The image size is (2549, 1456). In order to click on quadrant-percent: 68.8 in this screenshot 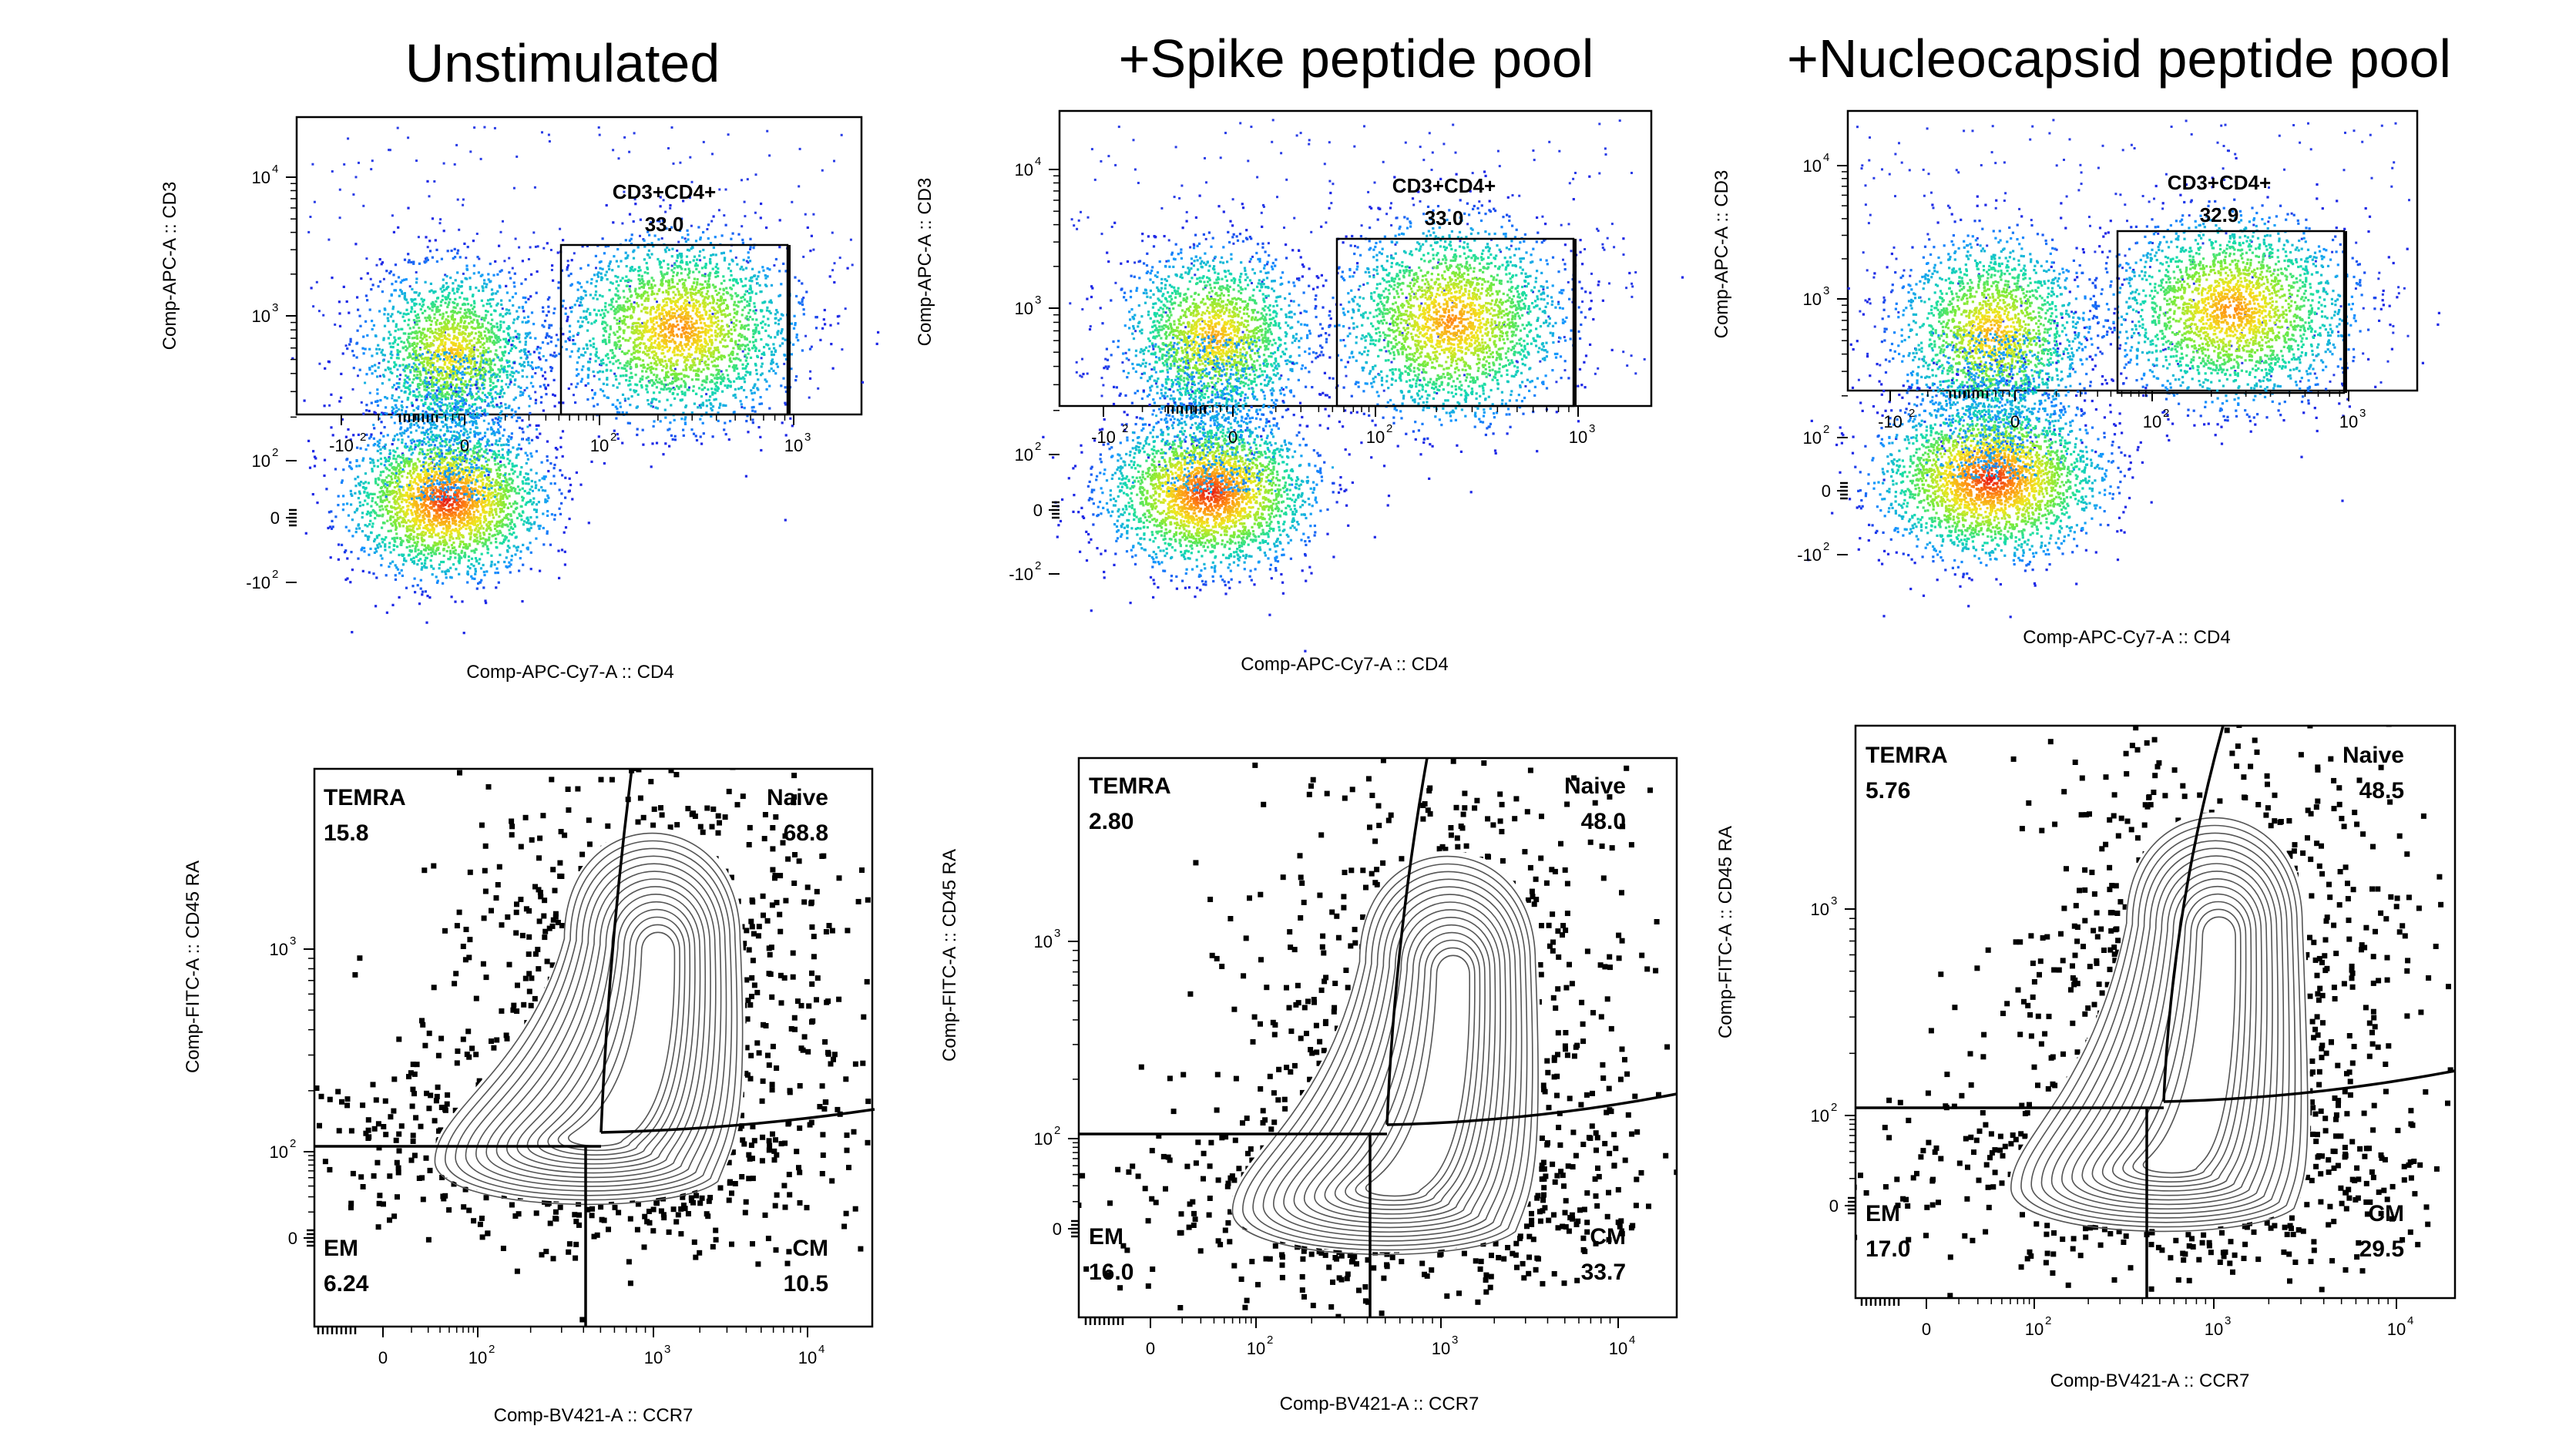, I will do `click(806, 833)`.